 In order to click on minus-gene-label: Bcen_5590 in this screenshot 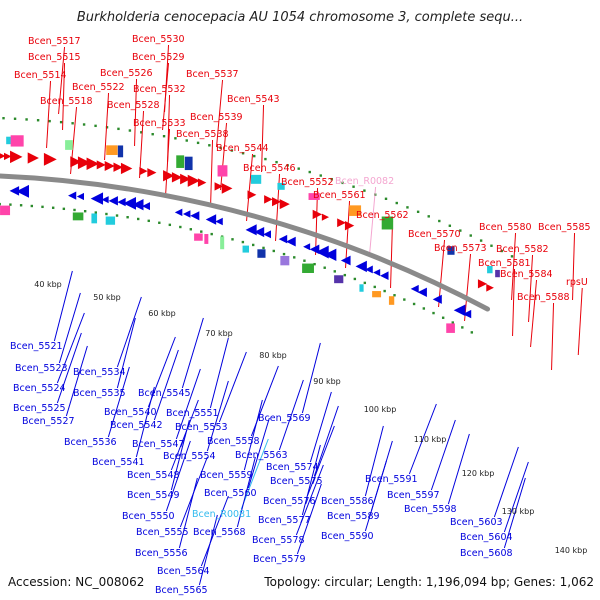, I will do `click(347, 536)`.